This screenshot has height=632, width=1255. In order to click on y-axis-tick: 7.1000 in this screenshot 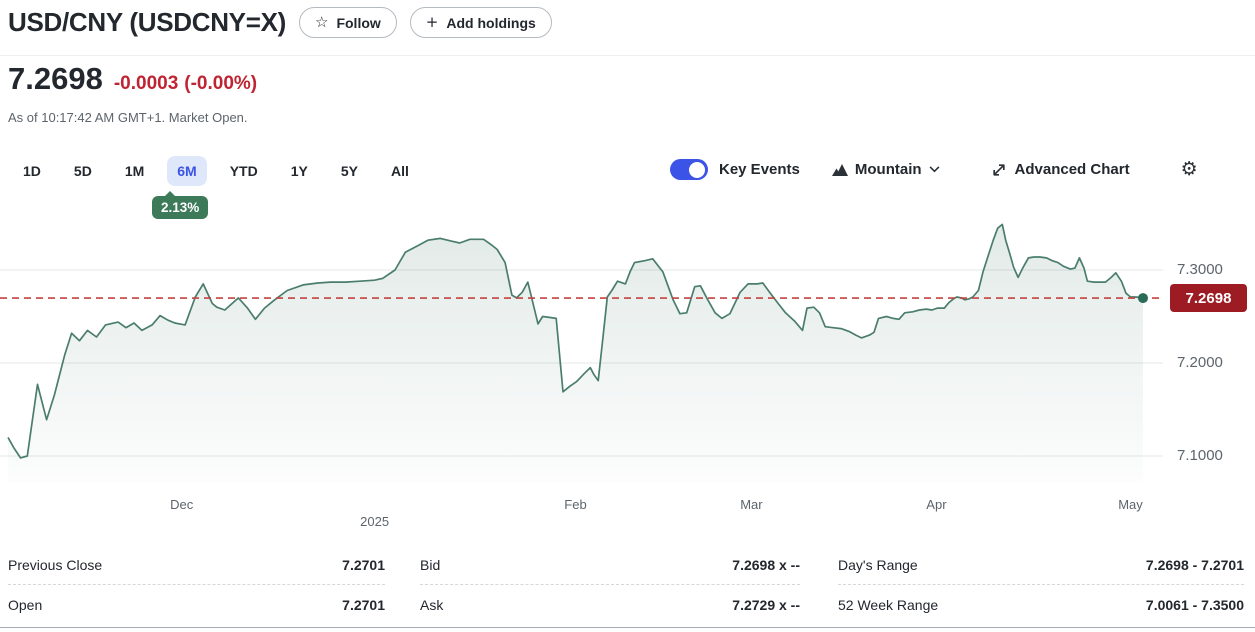, I will do `click(1200, 455)`.